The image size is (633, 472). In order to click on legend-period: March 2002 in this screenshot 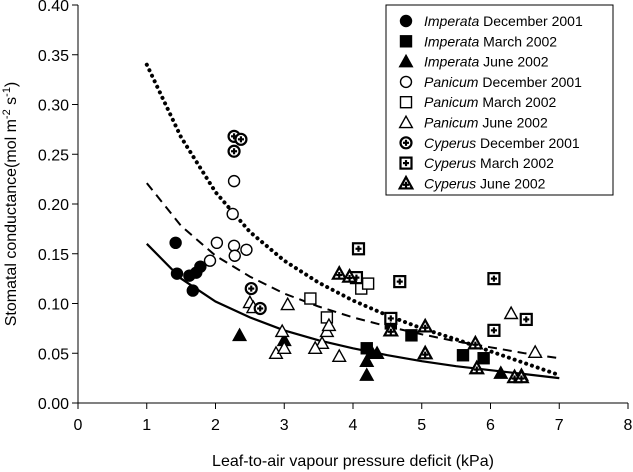, I will do `click(519, 102)`.